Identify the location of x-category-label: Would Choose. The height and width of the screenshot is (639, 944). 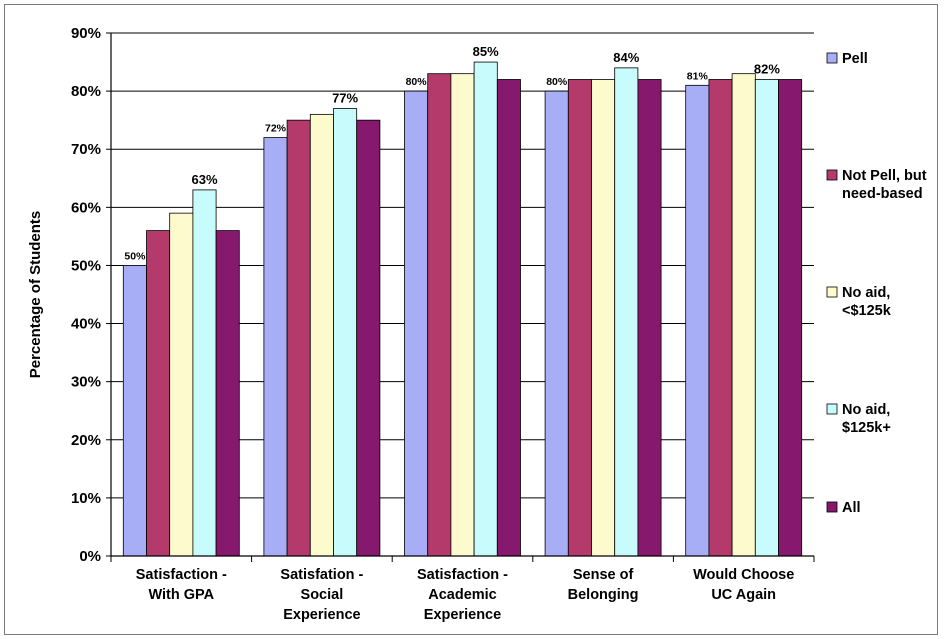
(743, 575).